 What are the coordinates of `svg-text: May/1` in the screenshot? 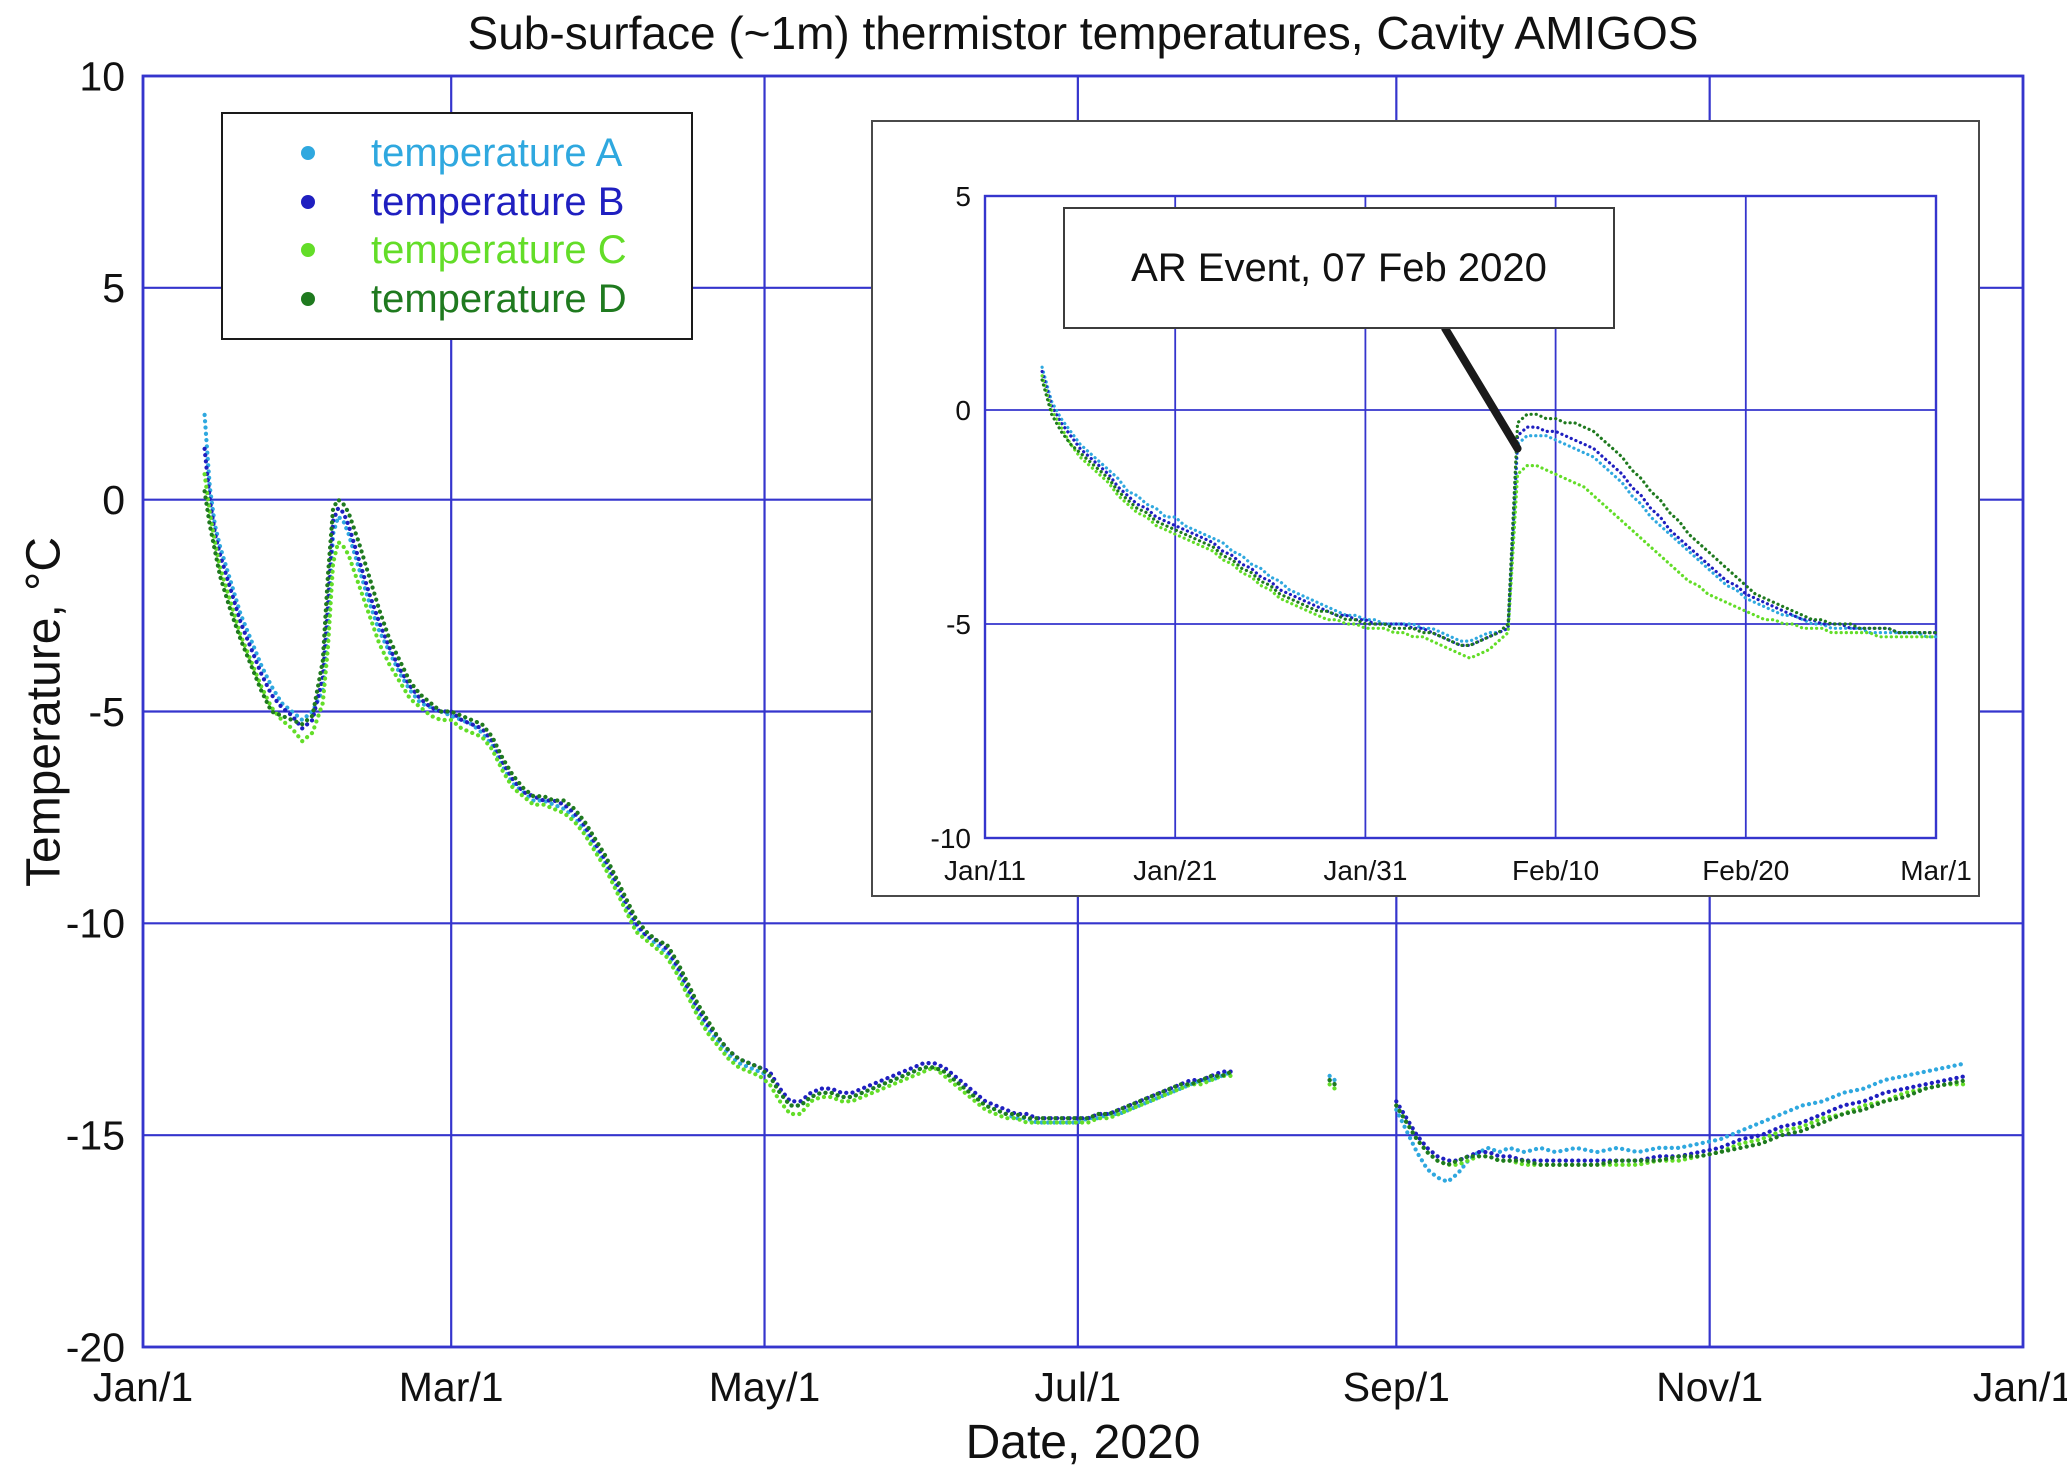 It's located at (765, 1387).